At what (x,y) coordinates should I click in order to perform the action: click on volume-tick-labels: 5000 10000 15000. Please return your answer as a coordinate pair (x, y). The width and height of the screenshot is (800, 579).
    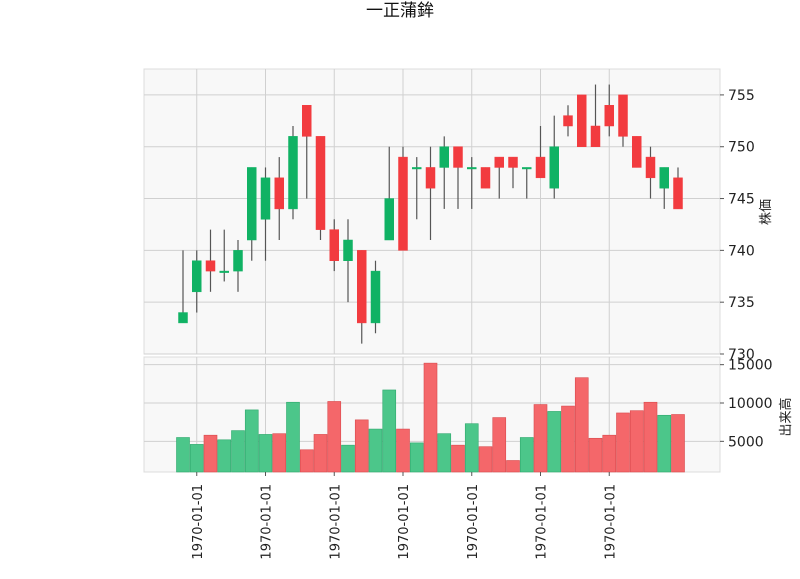
    Looking at the image, I should click on (746, 404).